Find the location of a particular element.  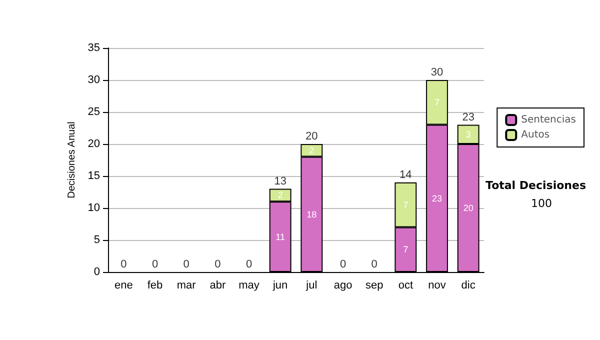

total-label: 20 is located at coordinates (312, 136).